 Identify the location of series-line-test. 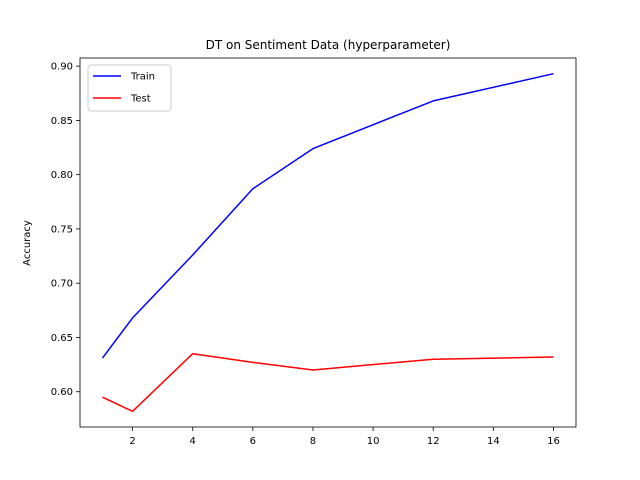
(328, 382).